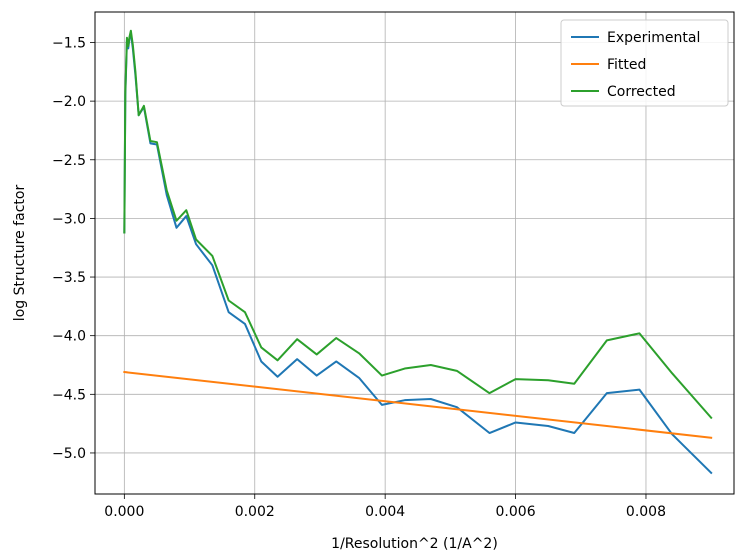  What do you see at coordinates (653, 38) in the screenshot?
I see `legend-label-experimental: Experimental` at bounding box center [653, 38].